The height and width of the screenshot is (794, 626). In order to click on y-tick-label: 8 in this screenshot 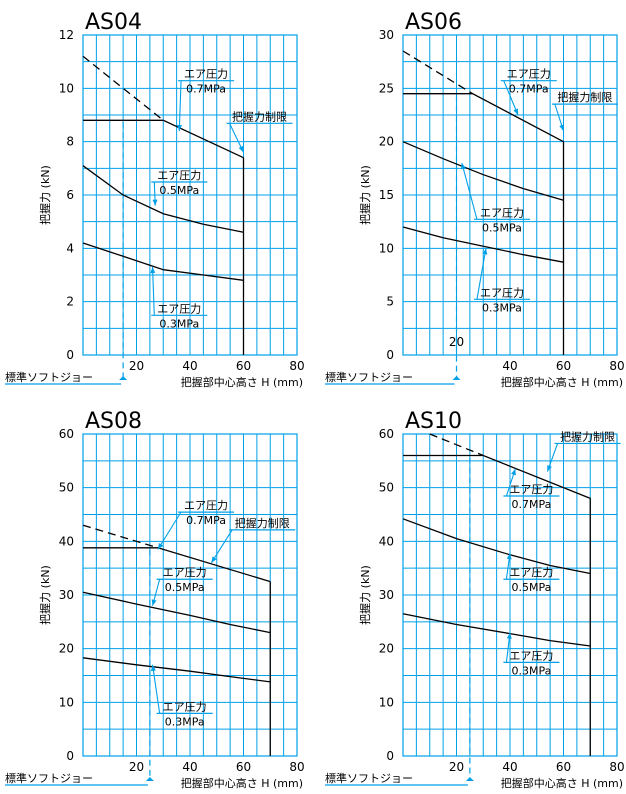, I will do `click(70, 142)`.